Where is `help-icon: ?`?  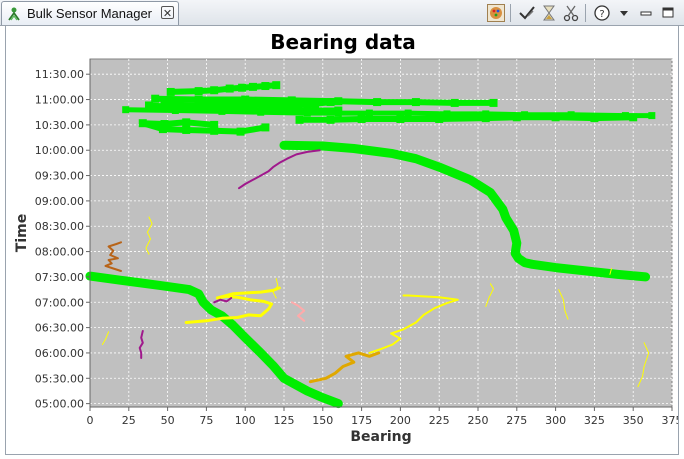 help-icon: ? is located at coordinates (602, 13).